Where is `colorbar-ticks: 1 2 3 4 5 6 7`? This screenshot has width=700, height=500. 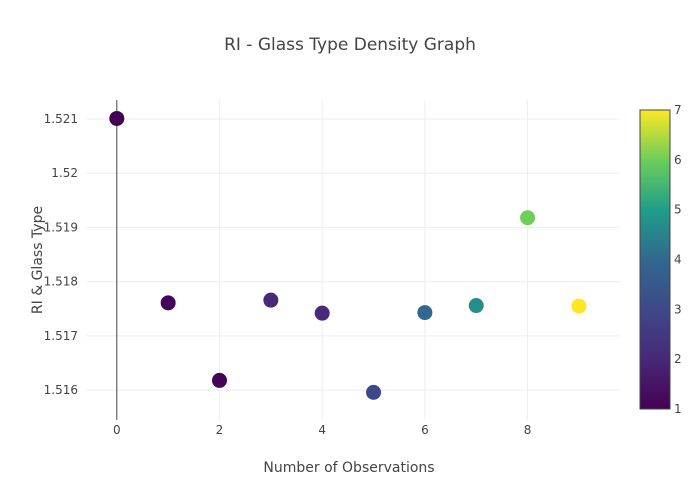
colorbar-ticks: 1 2 3 4 5 6 7 is located at coordinates (678, 259).